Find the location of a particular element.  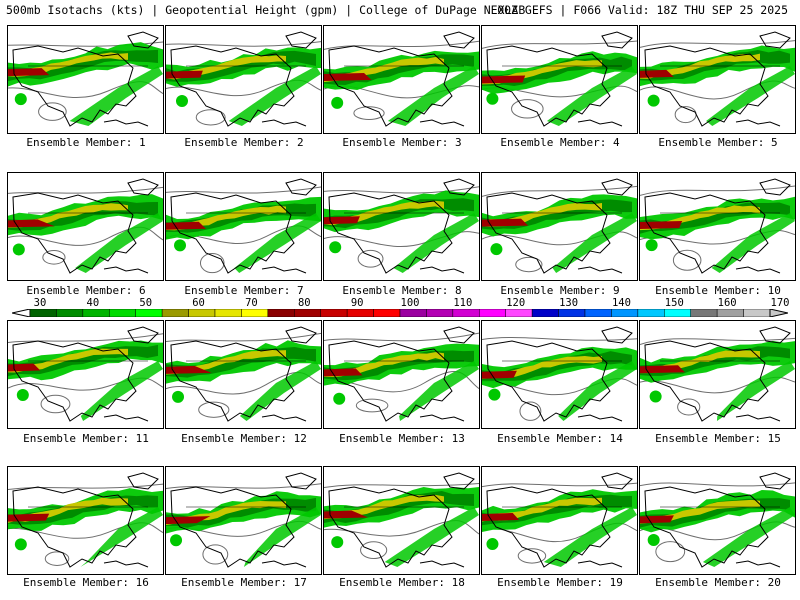

colorbar-low-arrow is located at coordinates (21, 313).